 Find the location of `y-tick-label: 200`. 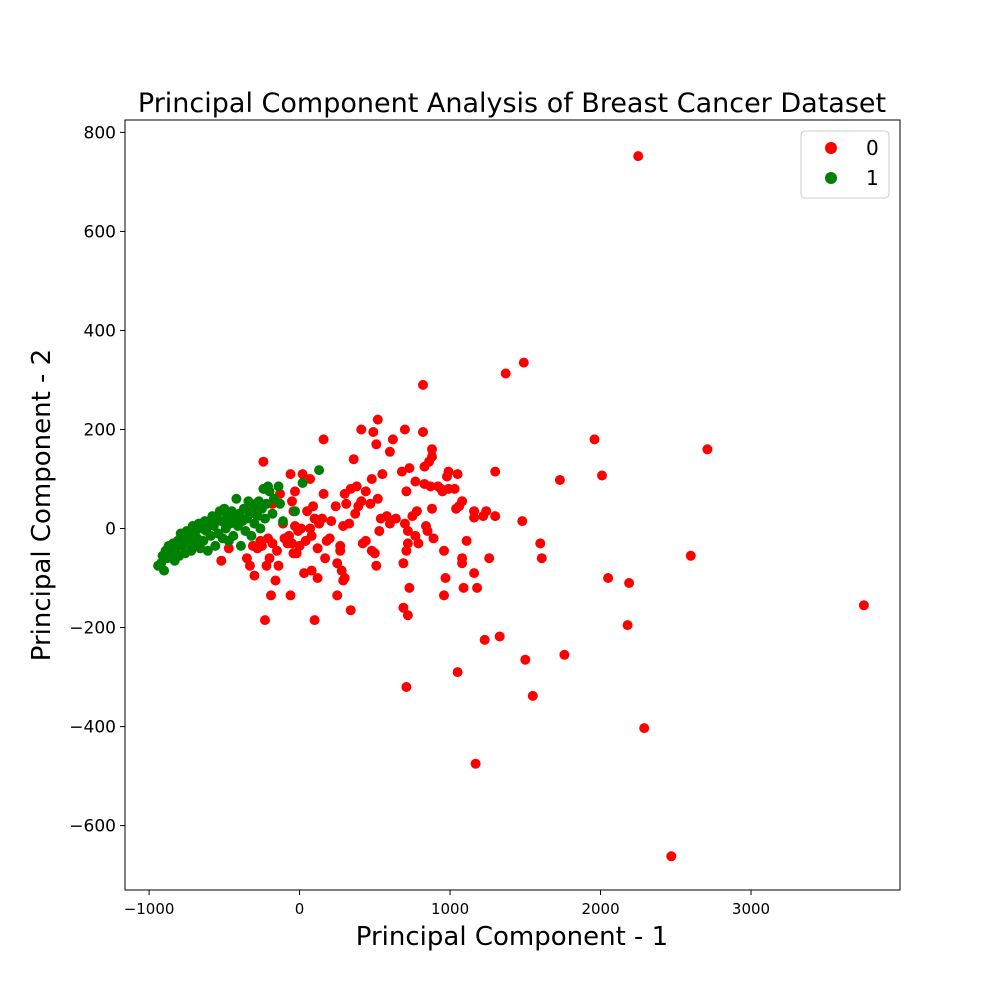

y-tick-label: 200 is located at coordinates (100, 430).